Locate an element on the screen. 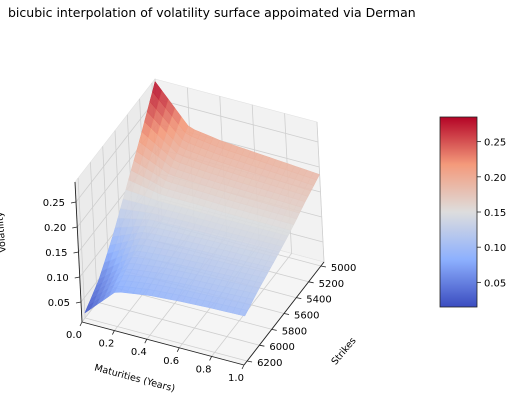  z-tick-label: 0.20 is located at coordinates (55, 228).